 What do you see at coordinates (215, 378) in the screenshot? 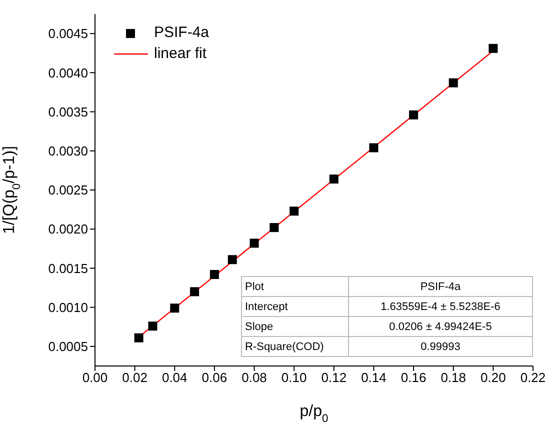
I see `x-tick-label: 0.06` at bounding box center [215, 378].